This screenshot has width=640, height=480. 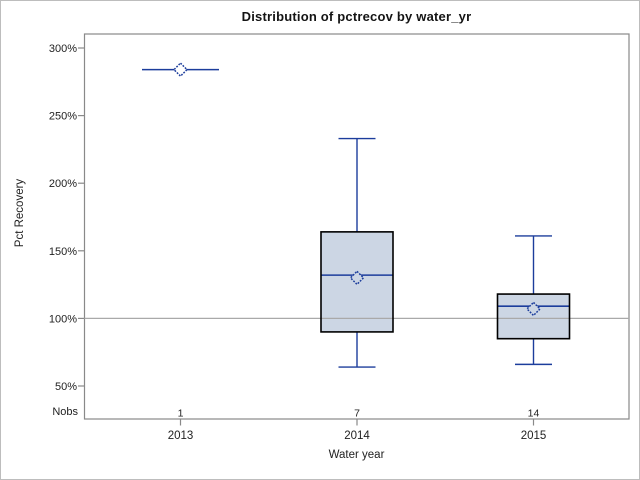 I want to click on nobs-value-2015: 14, so click(x=534, y=414).